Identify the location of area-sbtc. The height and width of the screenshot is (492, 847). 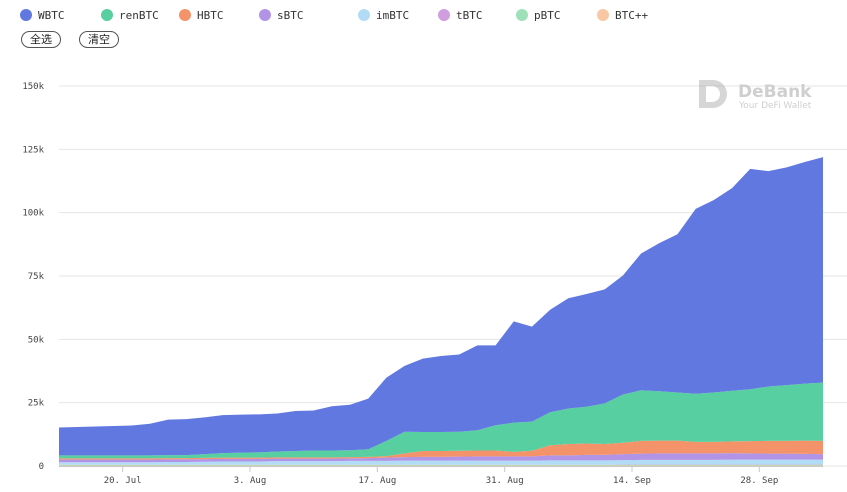
(441, 458).